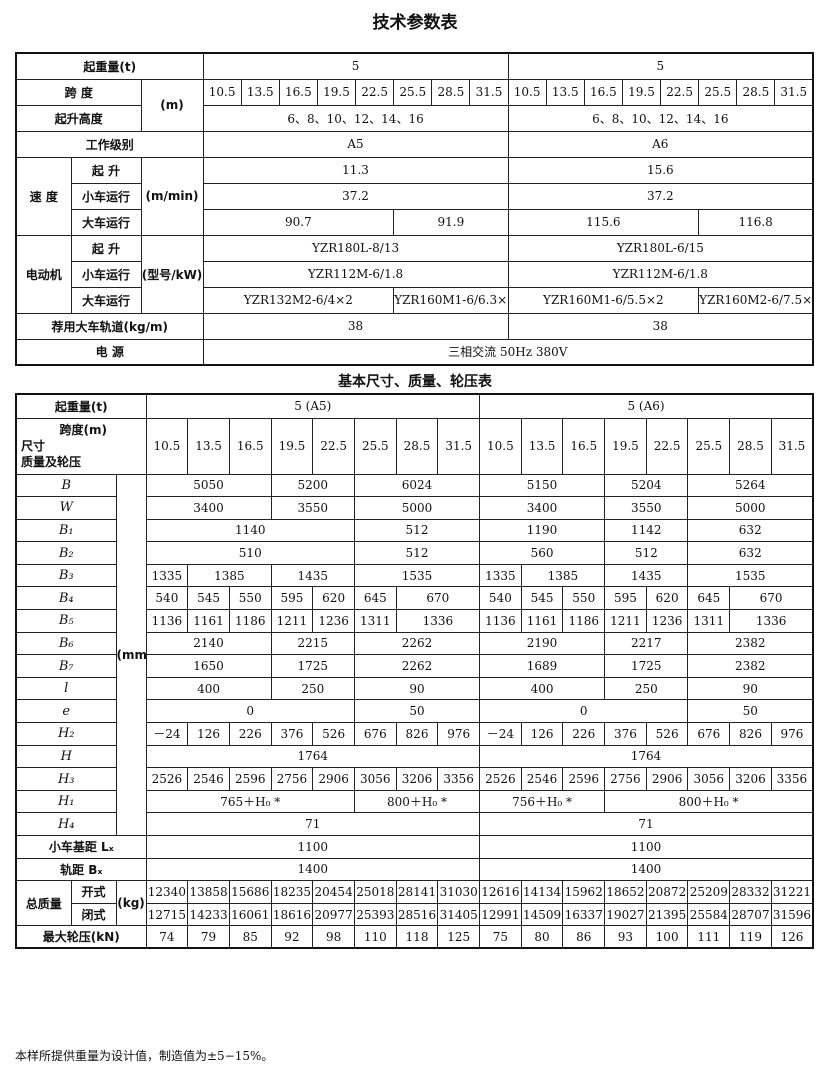 The width and height of the screenshot is (830, 1077). Describe the element at coordinates (250, 914) in the screenshot. I see `table-cell: 16061` at that location.